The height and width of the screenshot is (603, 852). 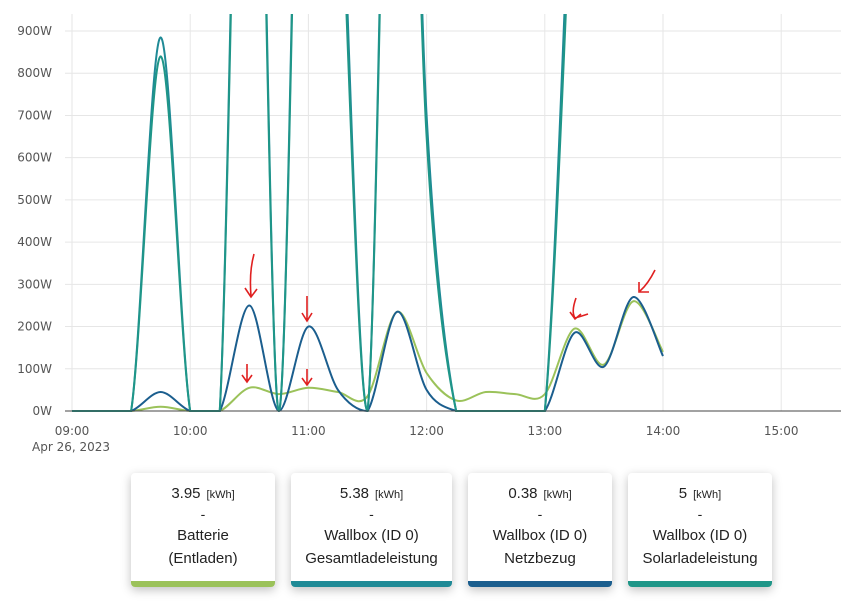 I want to click on x-tick-label: 09:00, so click(x=72, y=431).